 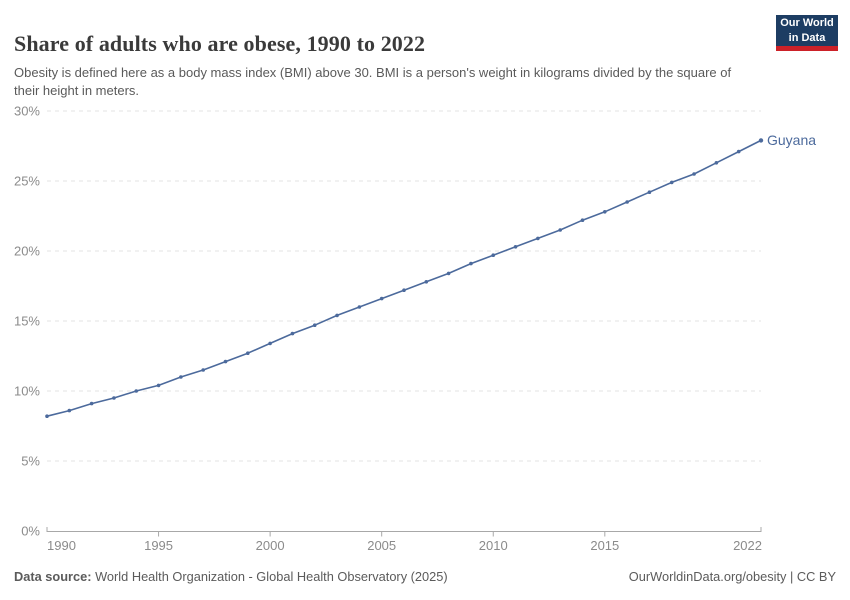 I want to click on data-point-2012, so click(x=538, y=238).